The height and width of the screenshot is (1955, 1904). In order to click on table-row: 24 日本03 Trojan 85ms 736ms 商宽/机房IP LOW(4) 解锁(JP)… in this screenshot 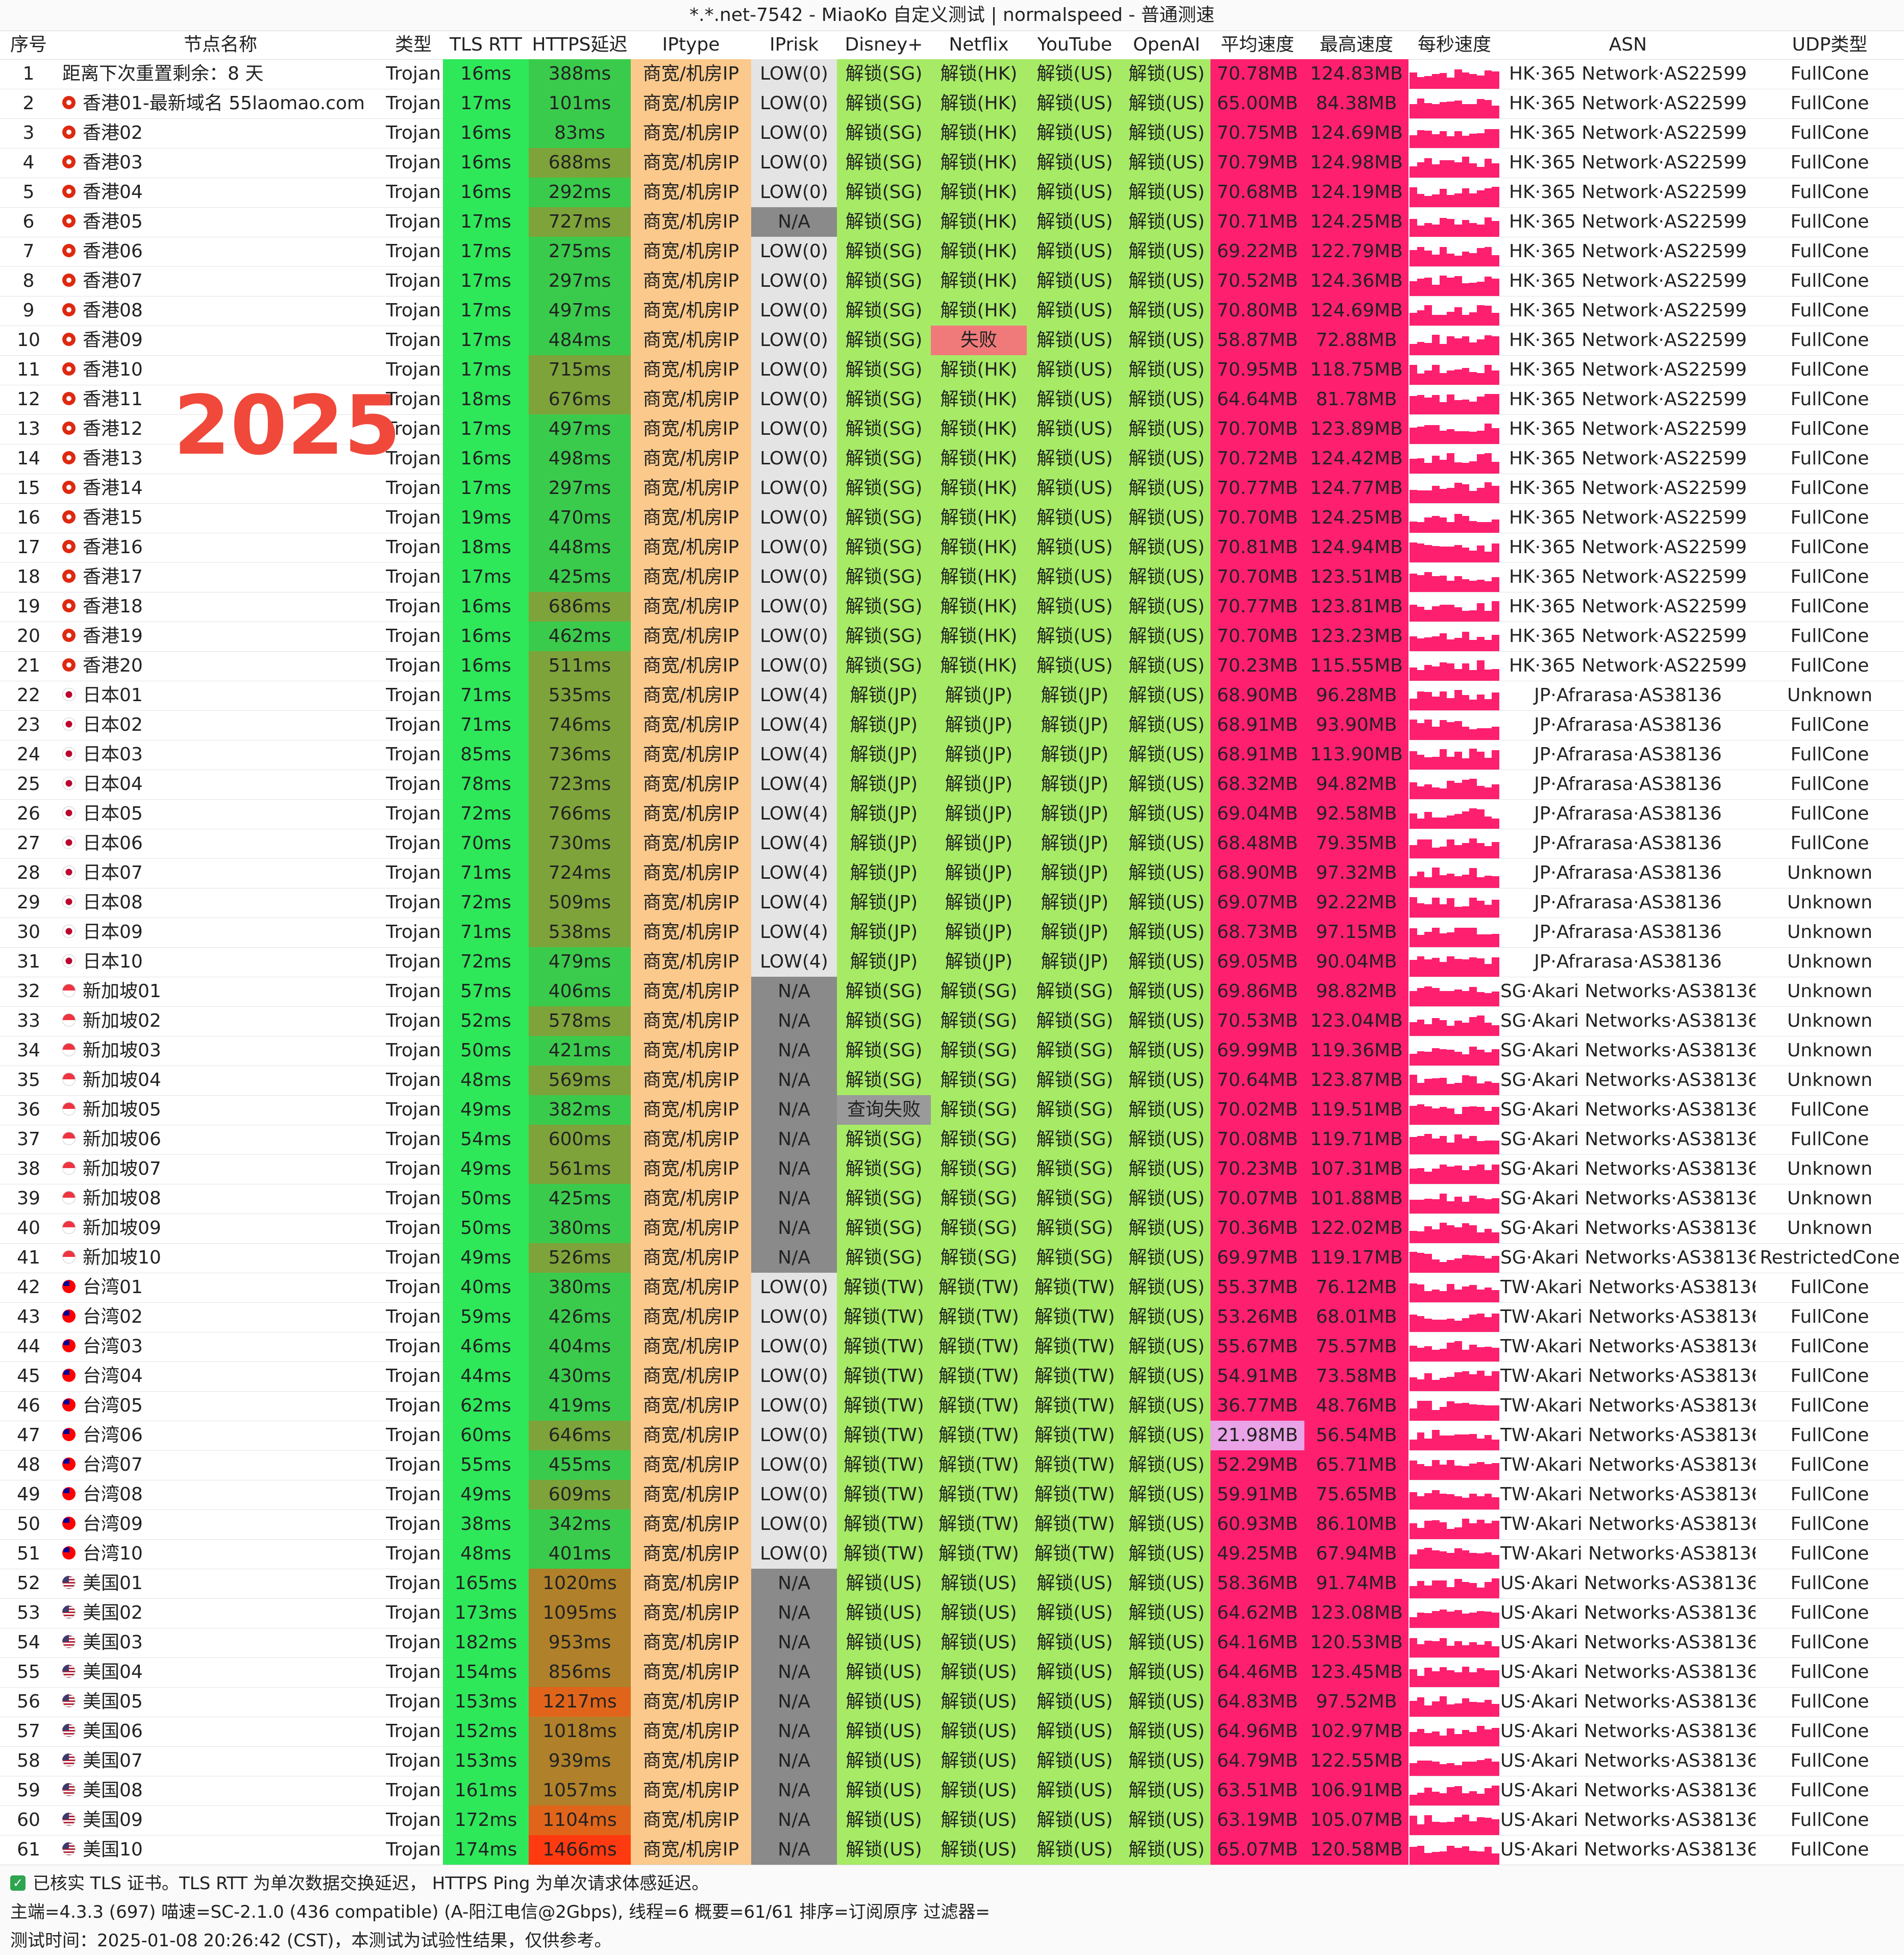, I will do `click(952, 755)`.